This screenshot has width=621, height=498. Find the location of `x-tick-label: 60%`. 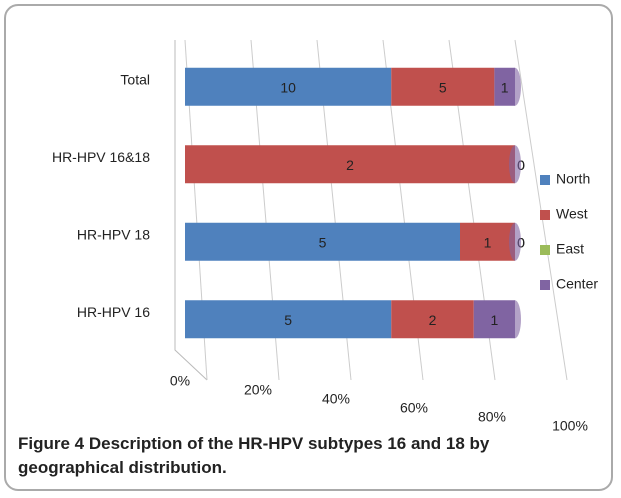

x-tick-label: 60% is located at coordinates (414, 408).